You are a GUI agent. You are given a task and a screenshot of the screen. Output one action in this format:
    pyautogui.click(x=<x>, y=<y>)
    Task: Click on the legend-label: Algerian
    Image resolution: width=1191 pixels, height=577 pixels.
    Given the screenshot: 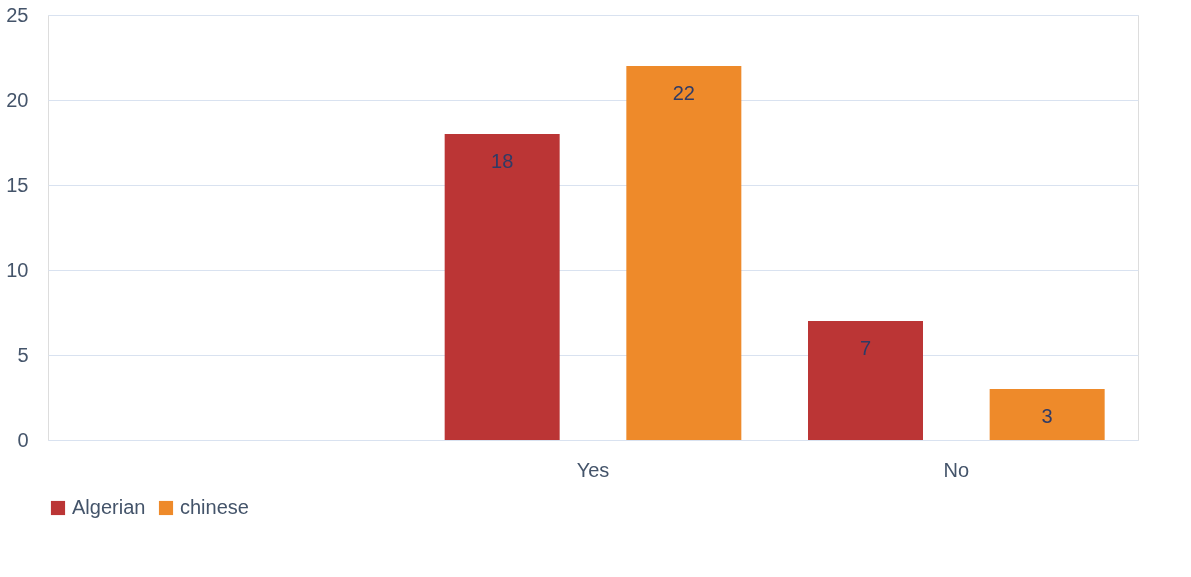 What is the action you would take?
    pyautogui.click(x=109, y=507)
    